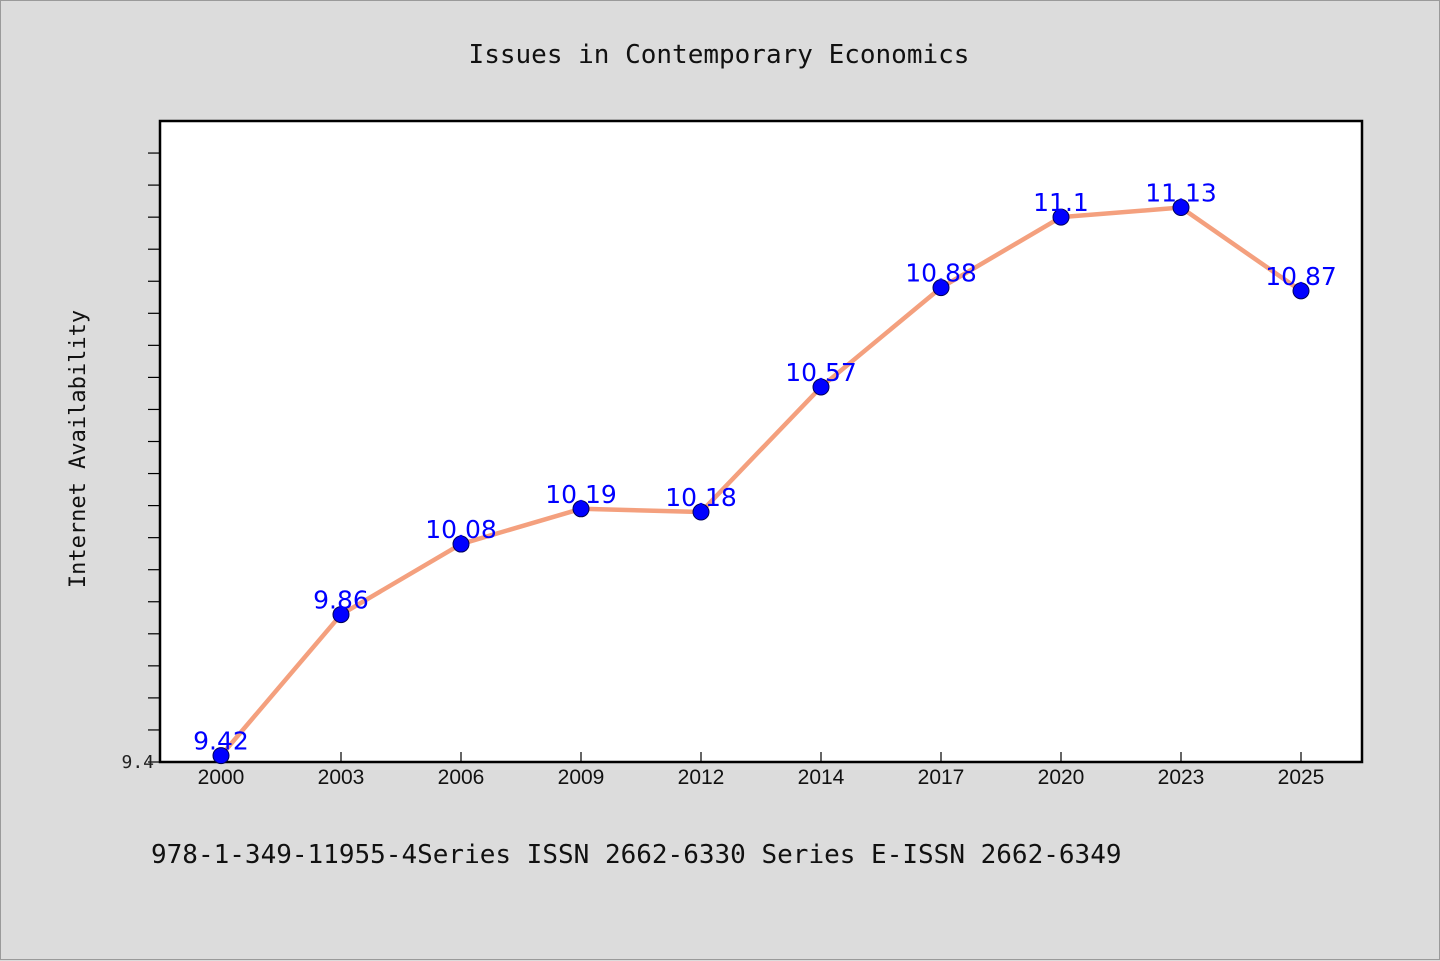 This screenshot has width=1440, height=961. What do you see at coordinates (761, 770) in the screenshot?
I see `x-axis-ticks: 2000 2003 2006 2009 2012 2014 2017 2020 2023 2025` at bounding box center [761, 770].